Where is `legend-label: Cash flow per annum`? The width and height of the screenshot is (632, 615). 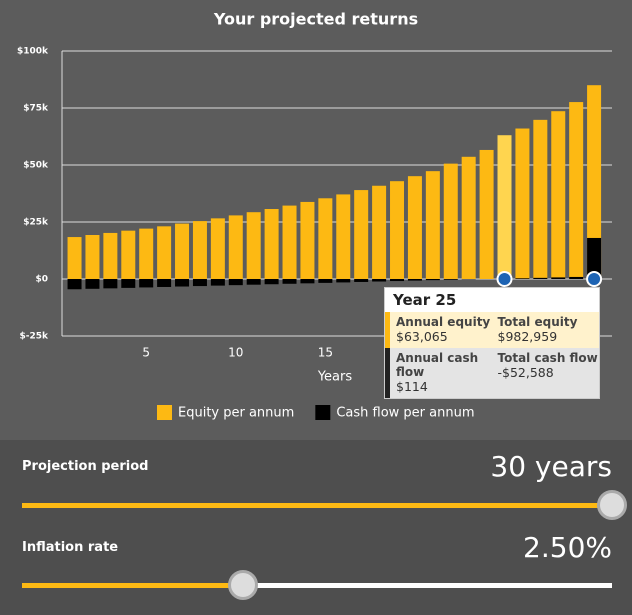
legend-label: Cash flow per annum is located at coordinates (405, 413).